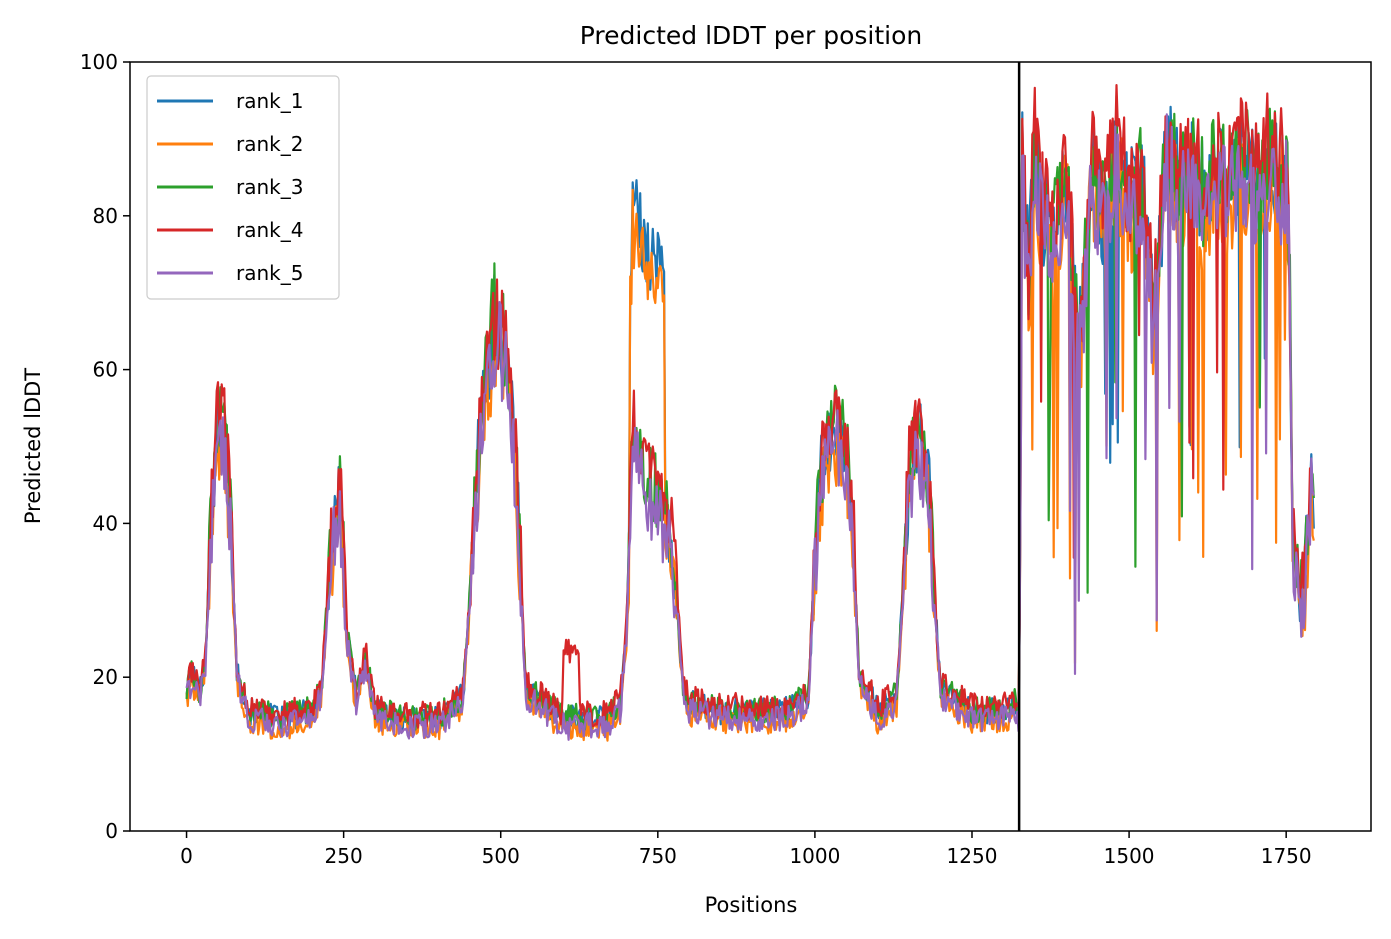  I want to click on x-tick-label: 1500, so click(1129, 856).